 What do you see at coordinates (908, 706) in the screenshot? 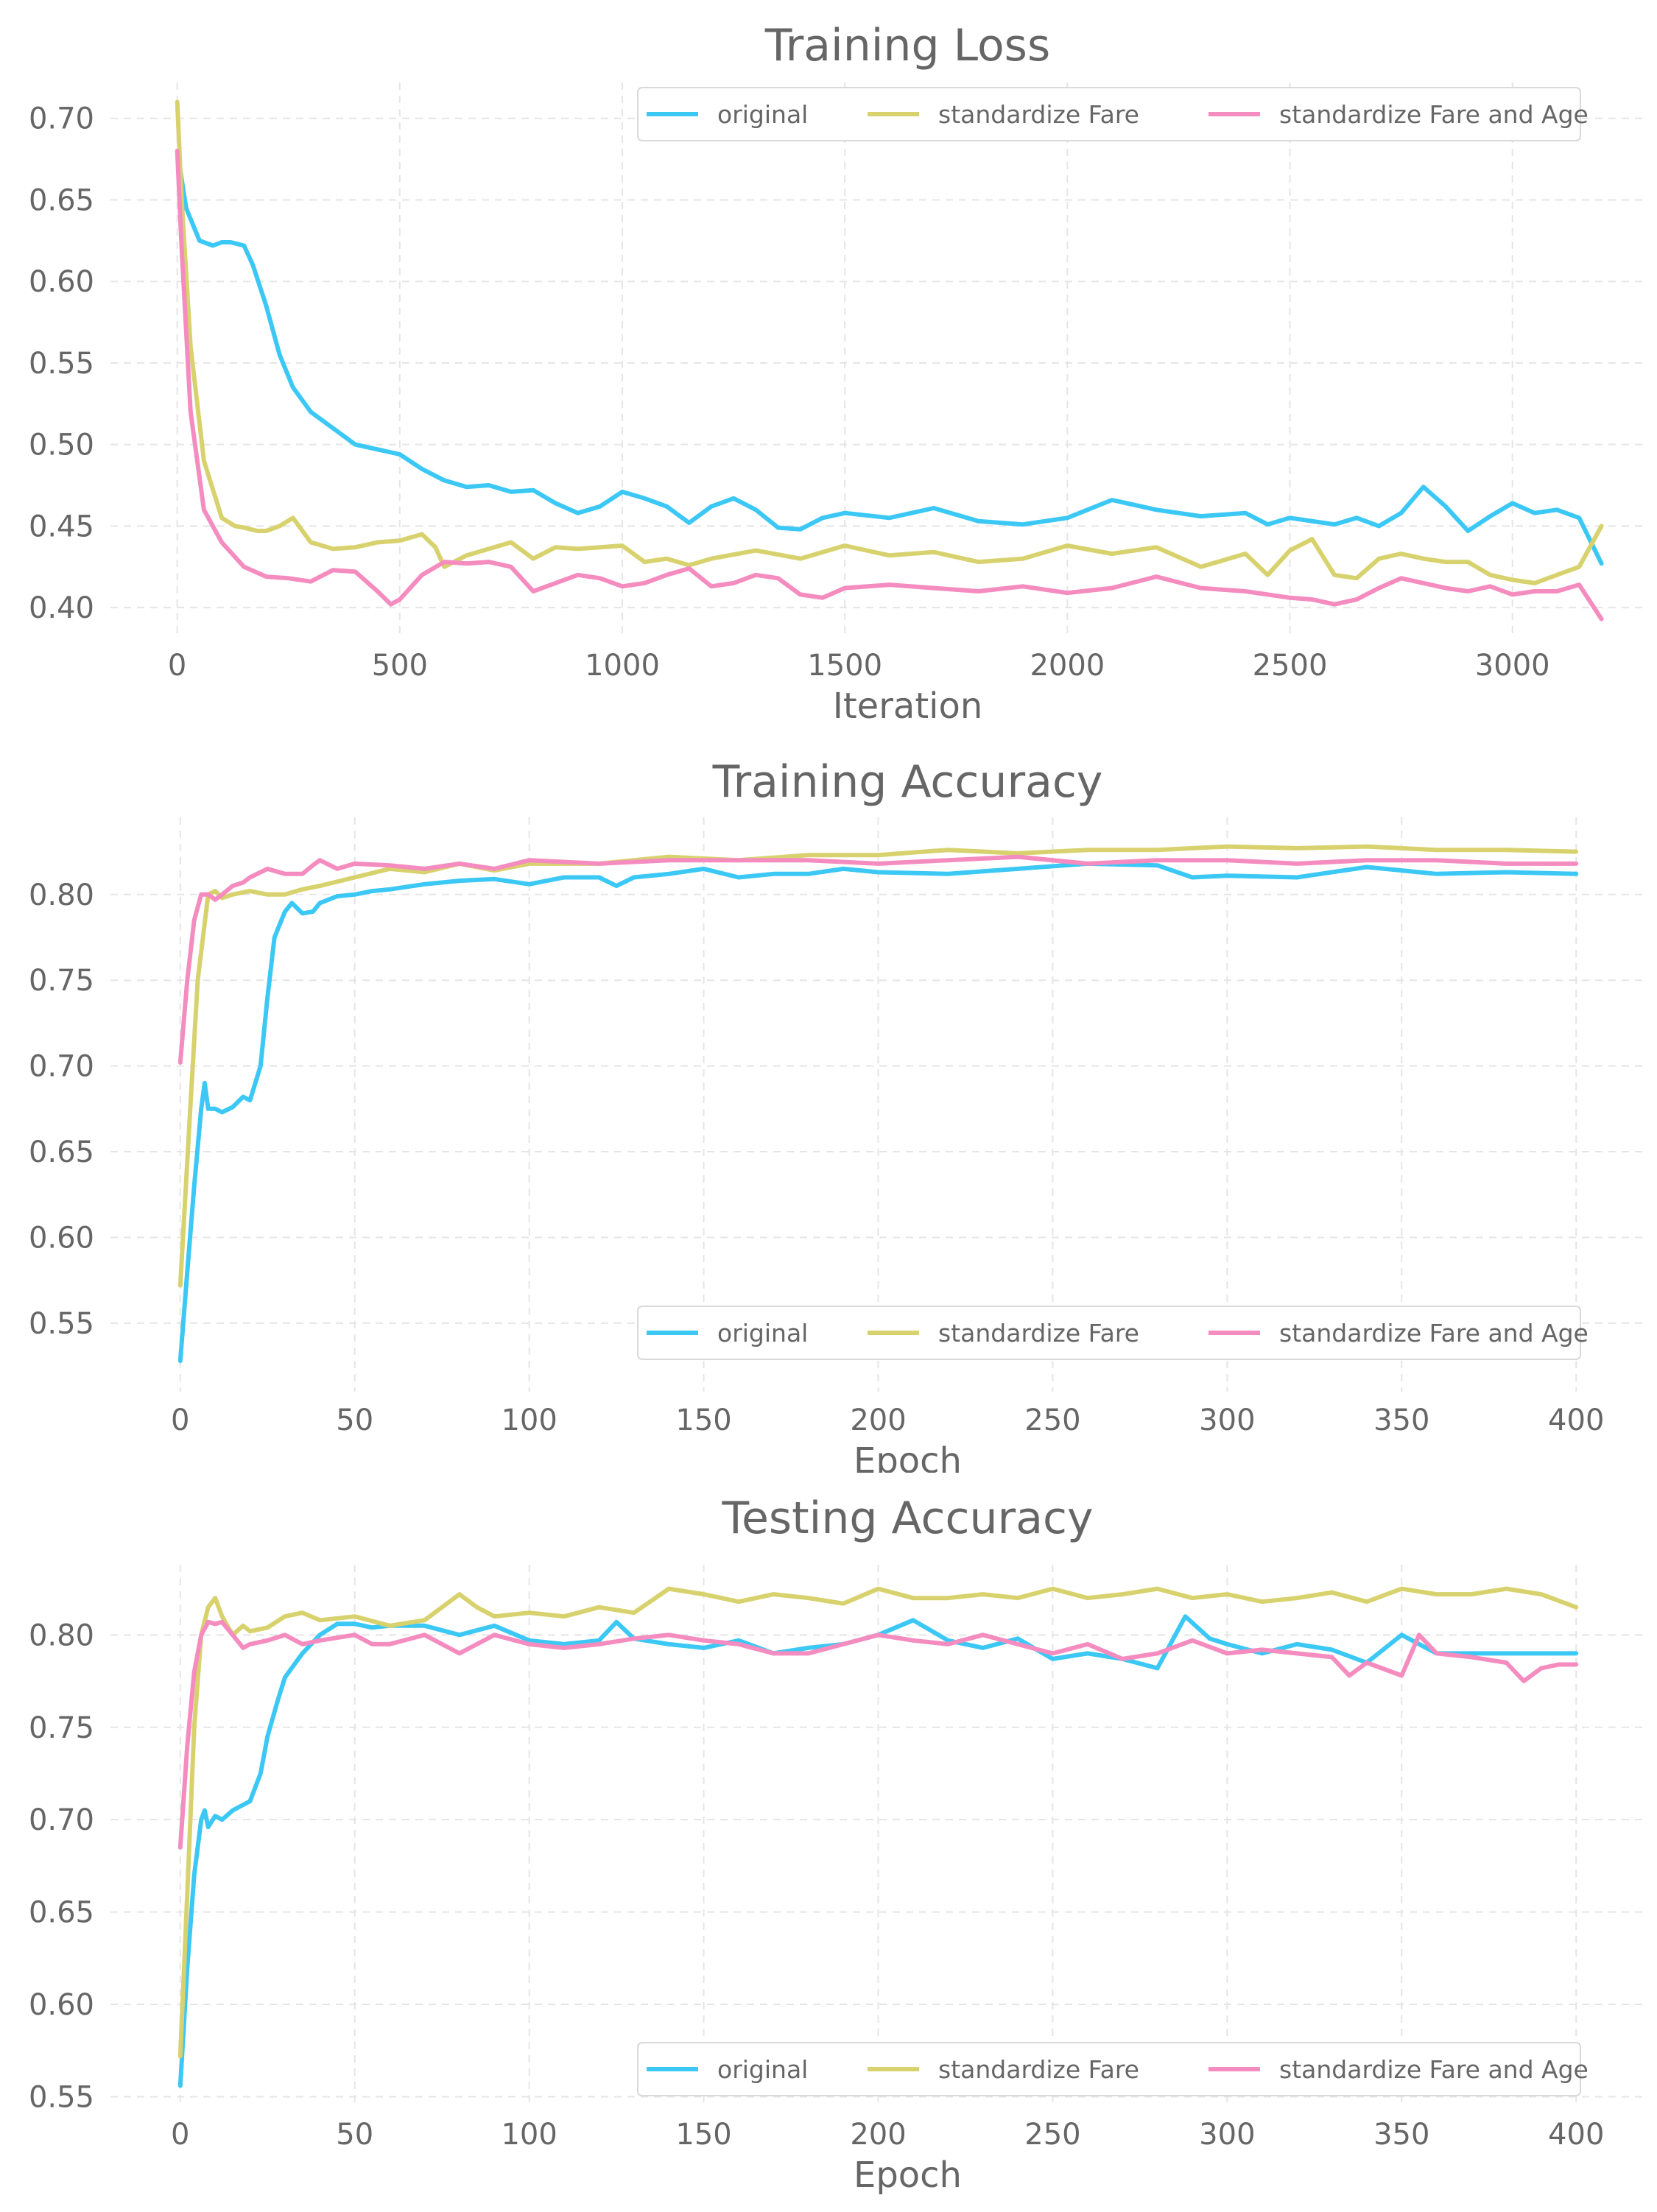
I see `x-axis-label: Iteration` at bounding box center [908, 706].